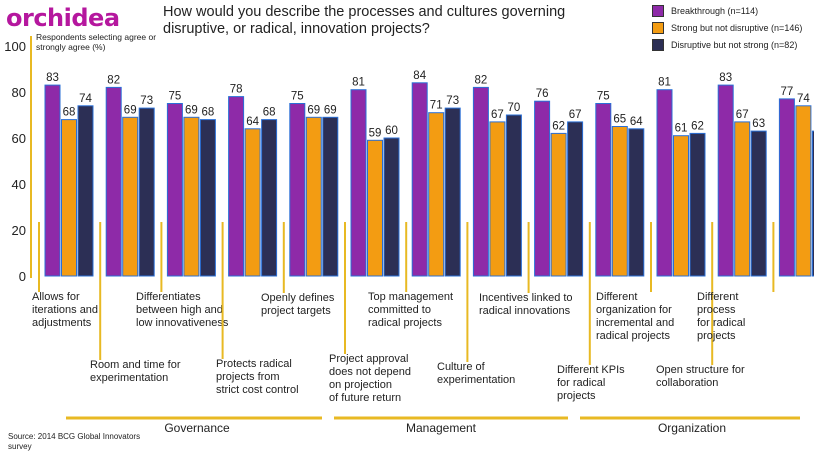 Image resolution: width=814 pixels, height=456 pixels. Describe the element at coordinates (19, 184) in the screenshot. I see `y-tick-label: 40` at that location.